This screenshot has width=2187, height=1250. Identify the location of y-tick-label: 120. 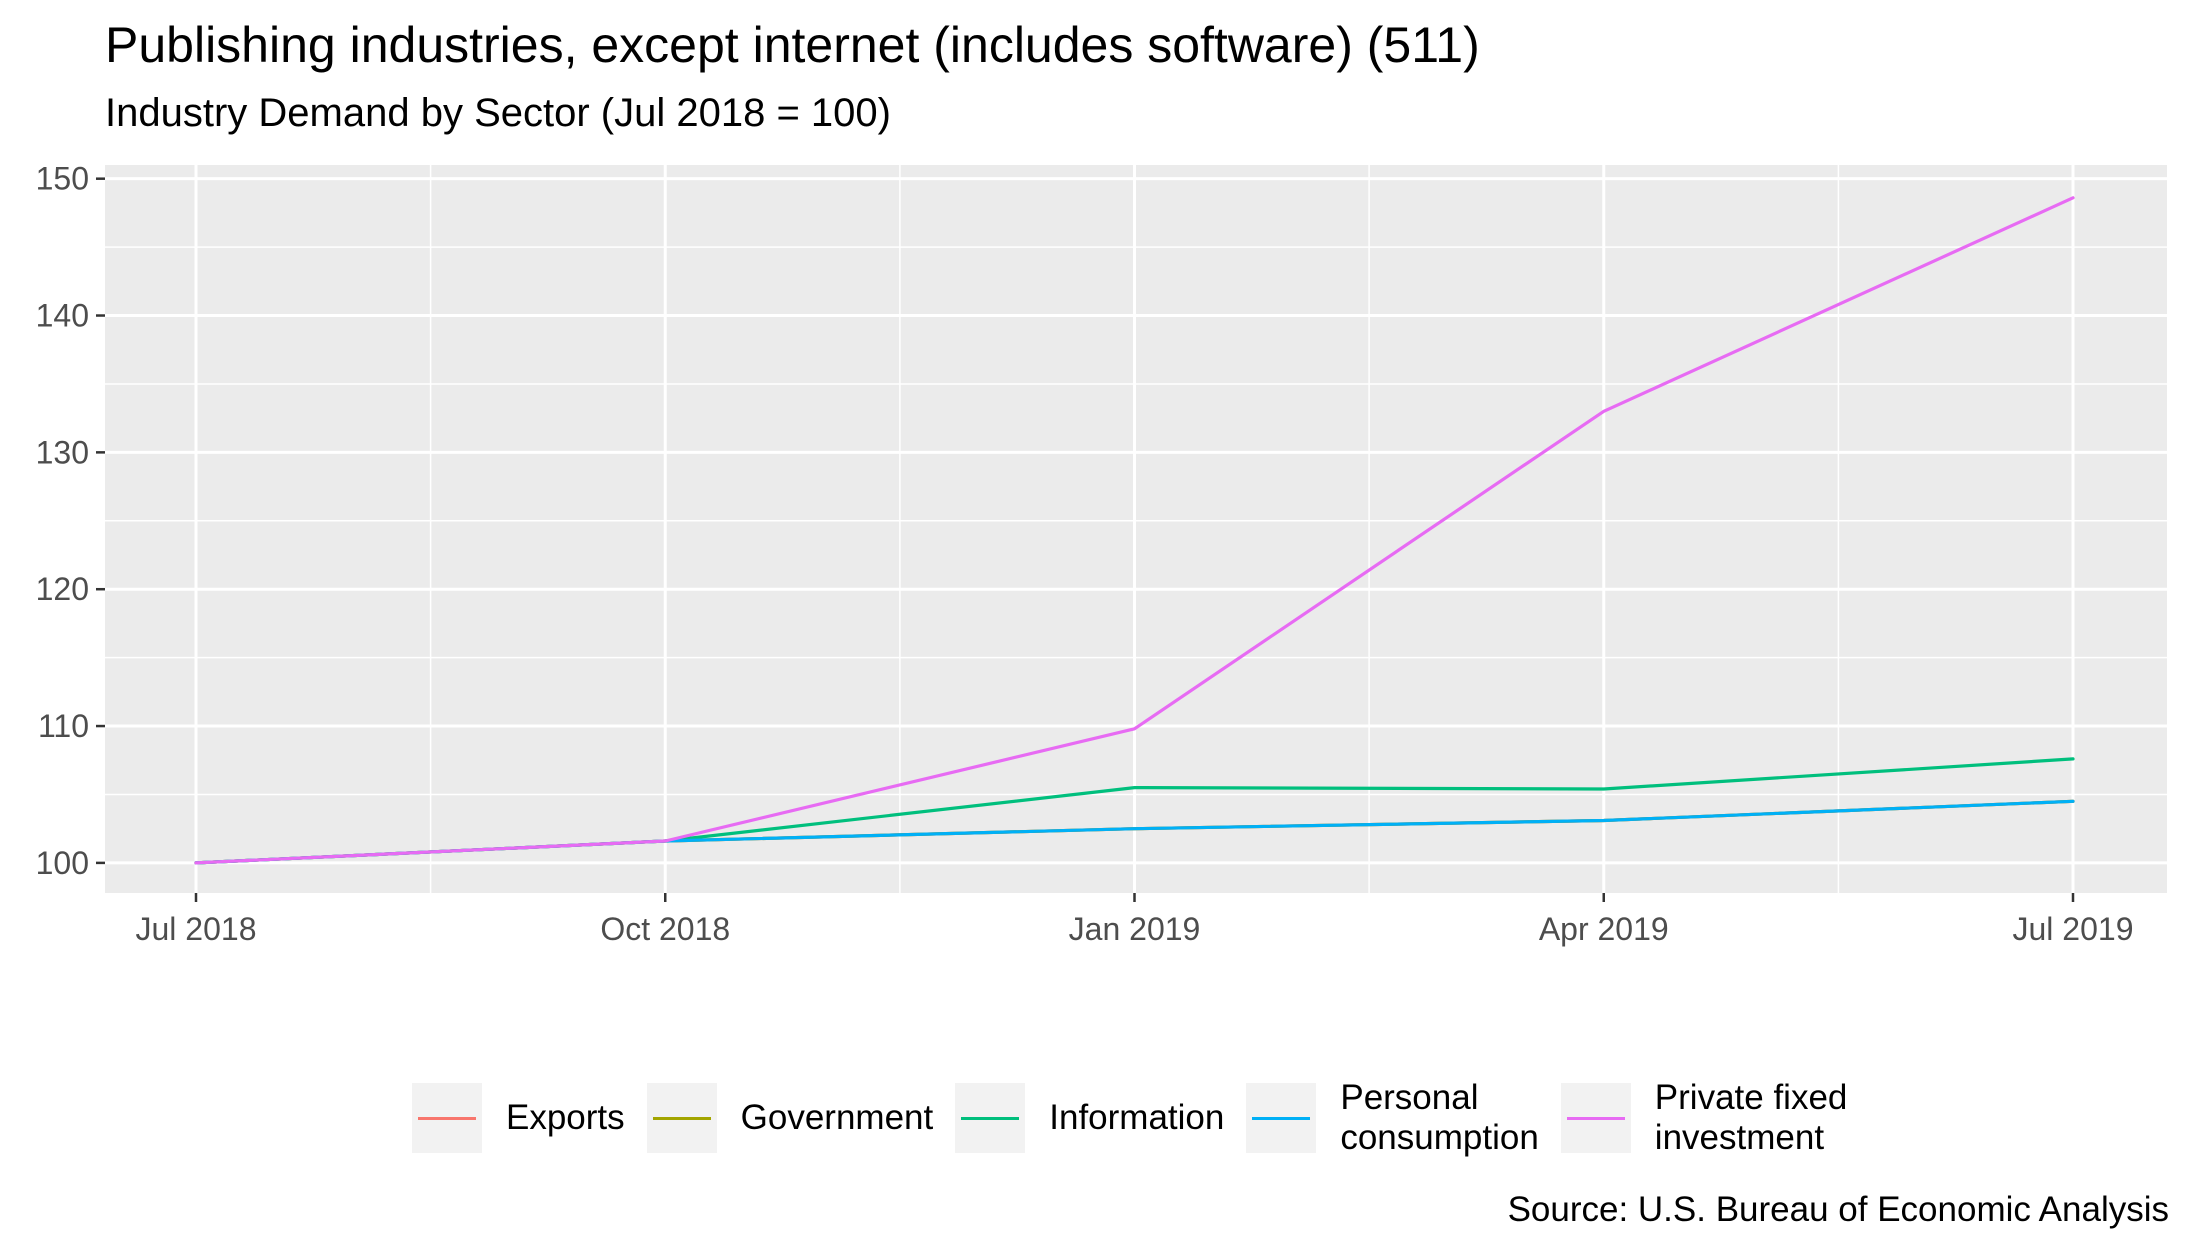
(62, 589).